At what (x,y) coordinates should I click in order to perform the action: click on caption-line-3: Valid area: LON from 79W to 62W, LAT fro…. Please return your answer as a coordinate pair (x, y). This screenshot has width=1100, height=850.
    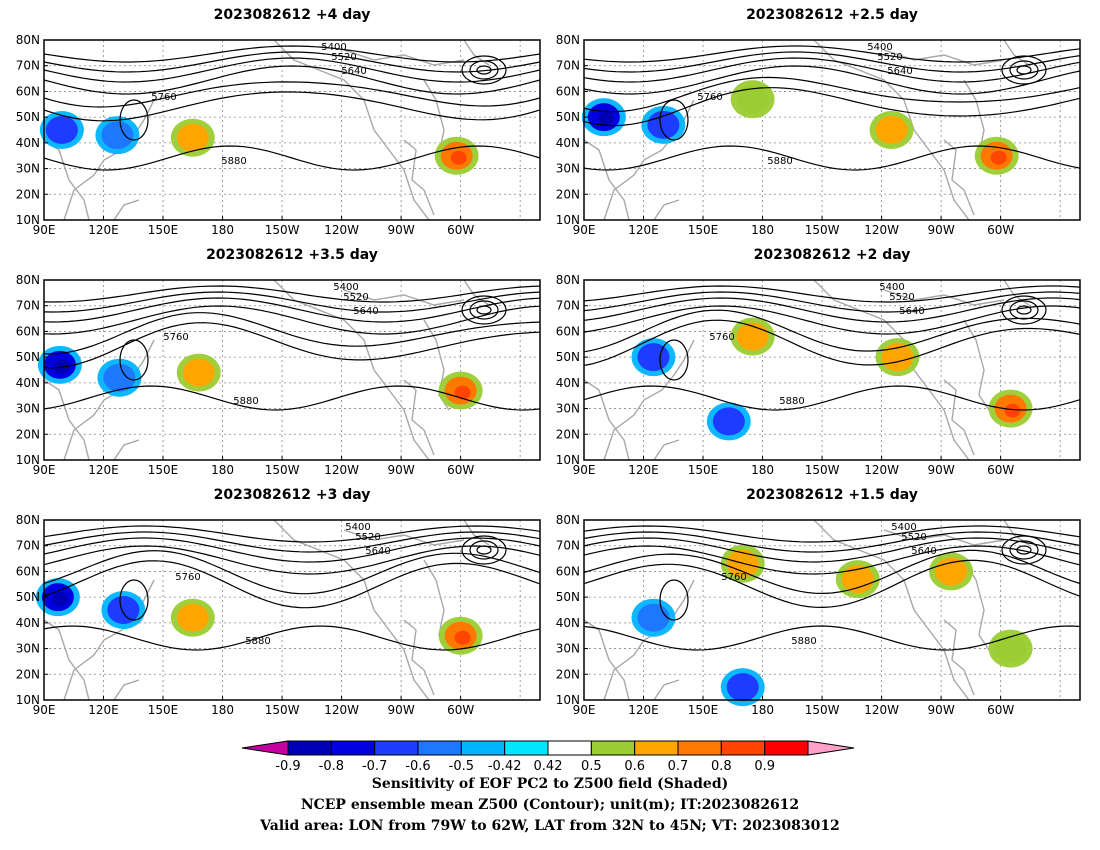
    Looking at the image, I should click on (550, 826).